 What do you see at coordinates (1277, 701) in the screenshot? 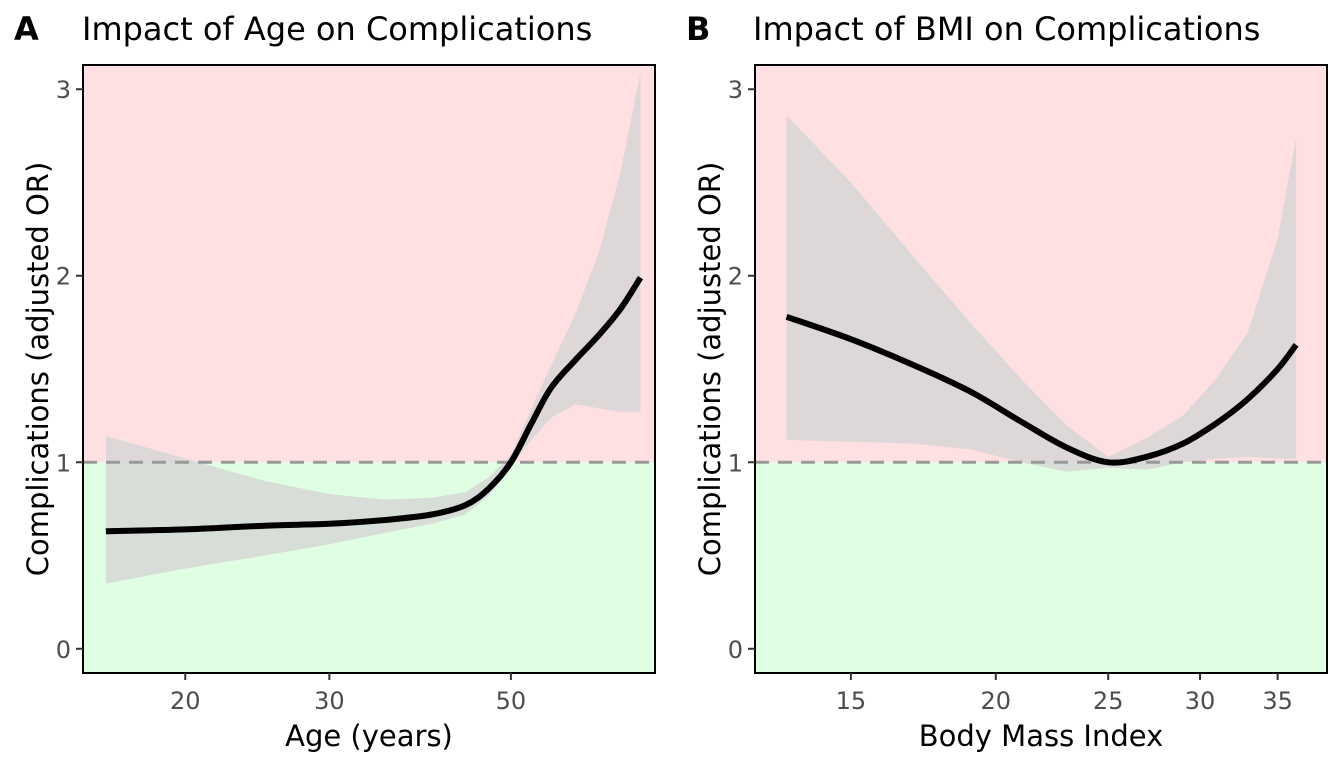
I see `x-tick-label: 35` at bounding box center [1277, 701].